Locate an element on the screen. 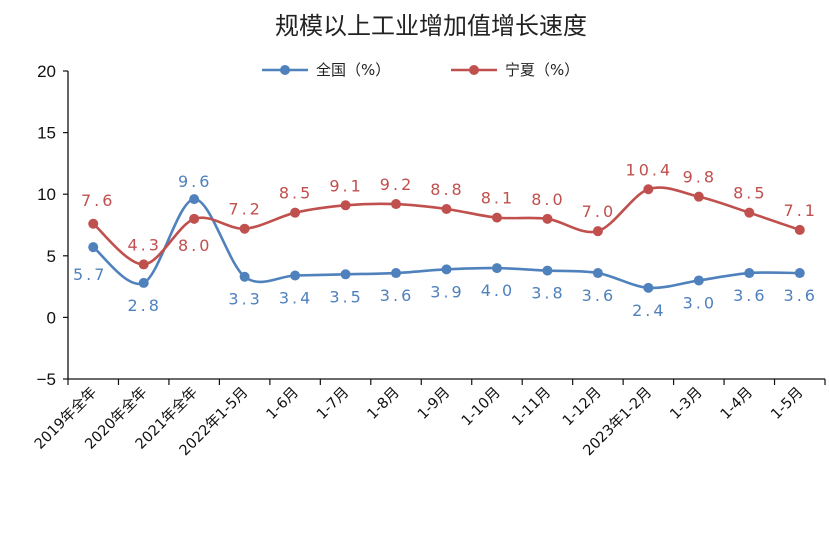 Image resolution: width=829 pixels, height=534 pixels. data-label-ningxia: 9.8 is located at coordinates (700, 177).